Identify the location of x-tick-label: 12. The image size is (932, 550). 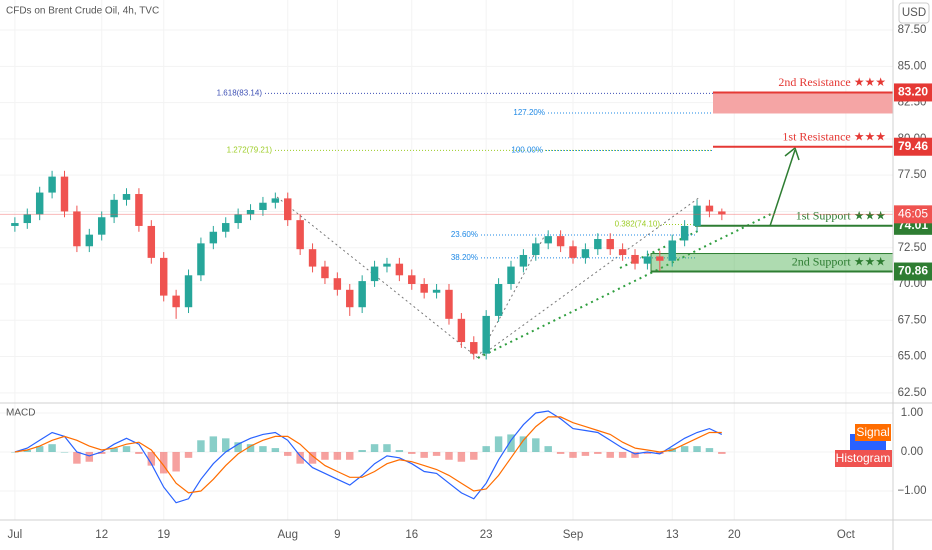
(101, 535).